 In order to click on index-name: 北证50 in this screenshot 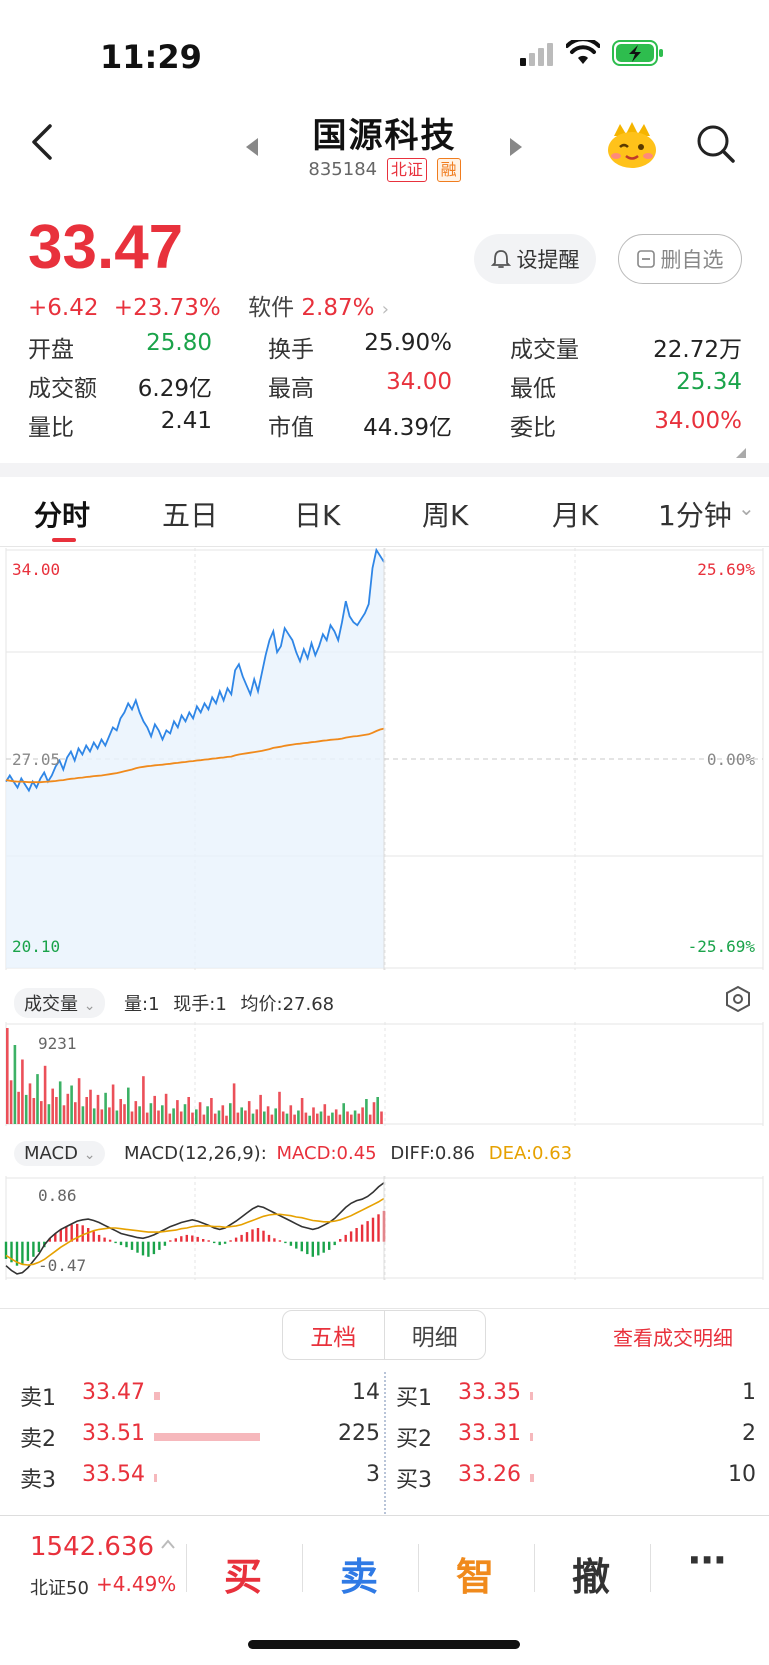, I will do `click(59, 1588)`.